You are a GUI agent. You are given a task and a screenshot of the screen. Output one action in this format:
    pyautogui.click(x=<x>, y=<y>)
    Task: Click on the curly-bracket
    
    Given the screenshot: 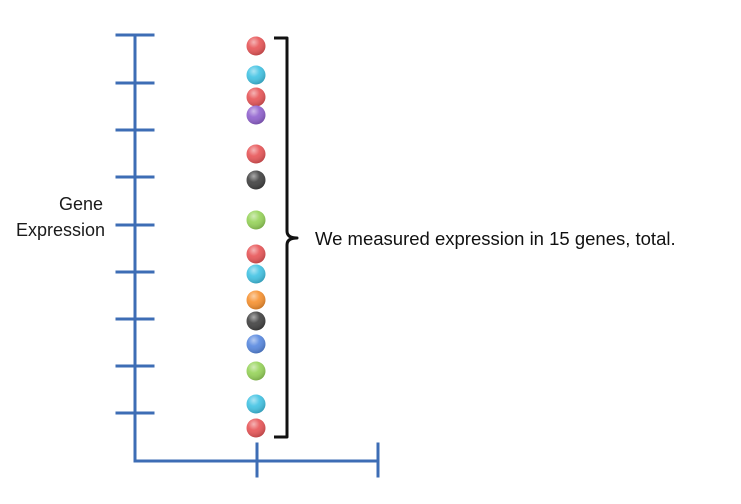 What is the action you would take?
    pyautogui.click(x=286, y=237)
    